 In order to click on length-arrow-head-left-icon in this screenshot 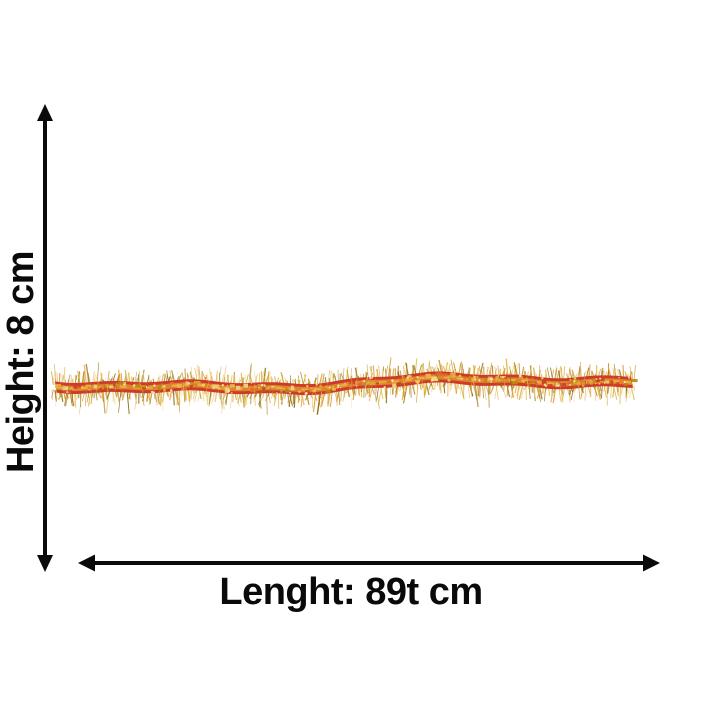, I will do `click(86, 563)`.